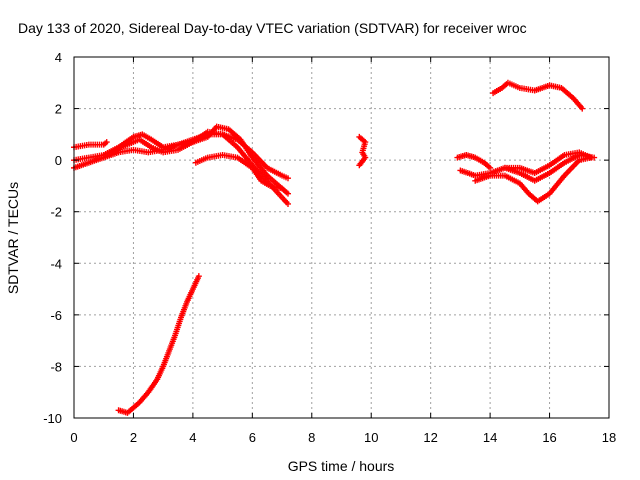 This screenshot has height=480, width=640. What do you see at coordinates (58, 109) in the screenshot?
I see `y-tick-label: 2` at bounding box center [58, 109].